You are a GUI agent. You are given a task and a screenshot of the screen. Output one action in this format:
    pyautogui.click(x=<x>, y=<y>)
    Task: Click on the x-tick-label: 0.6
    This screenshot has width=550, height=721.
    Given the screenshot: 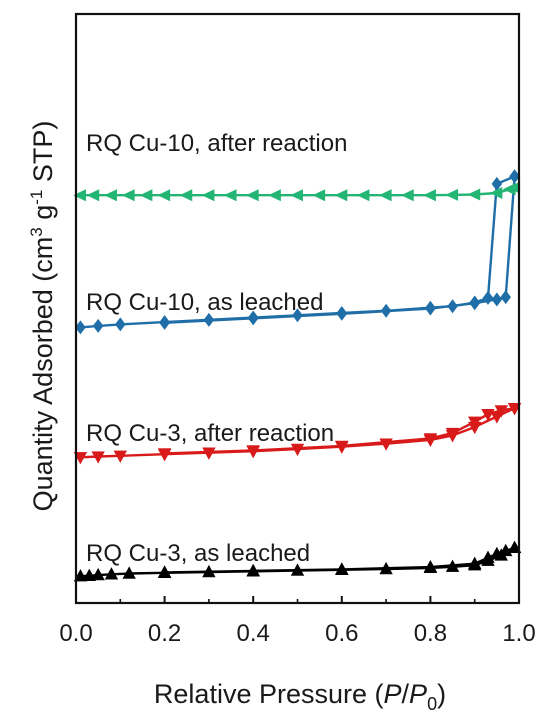 What is the action you would take?
    pyautogui.click(x=341, y=633)
    